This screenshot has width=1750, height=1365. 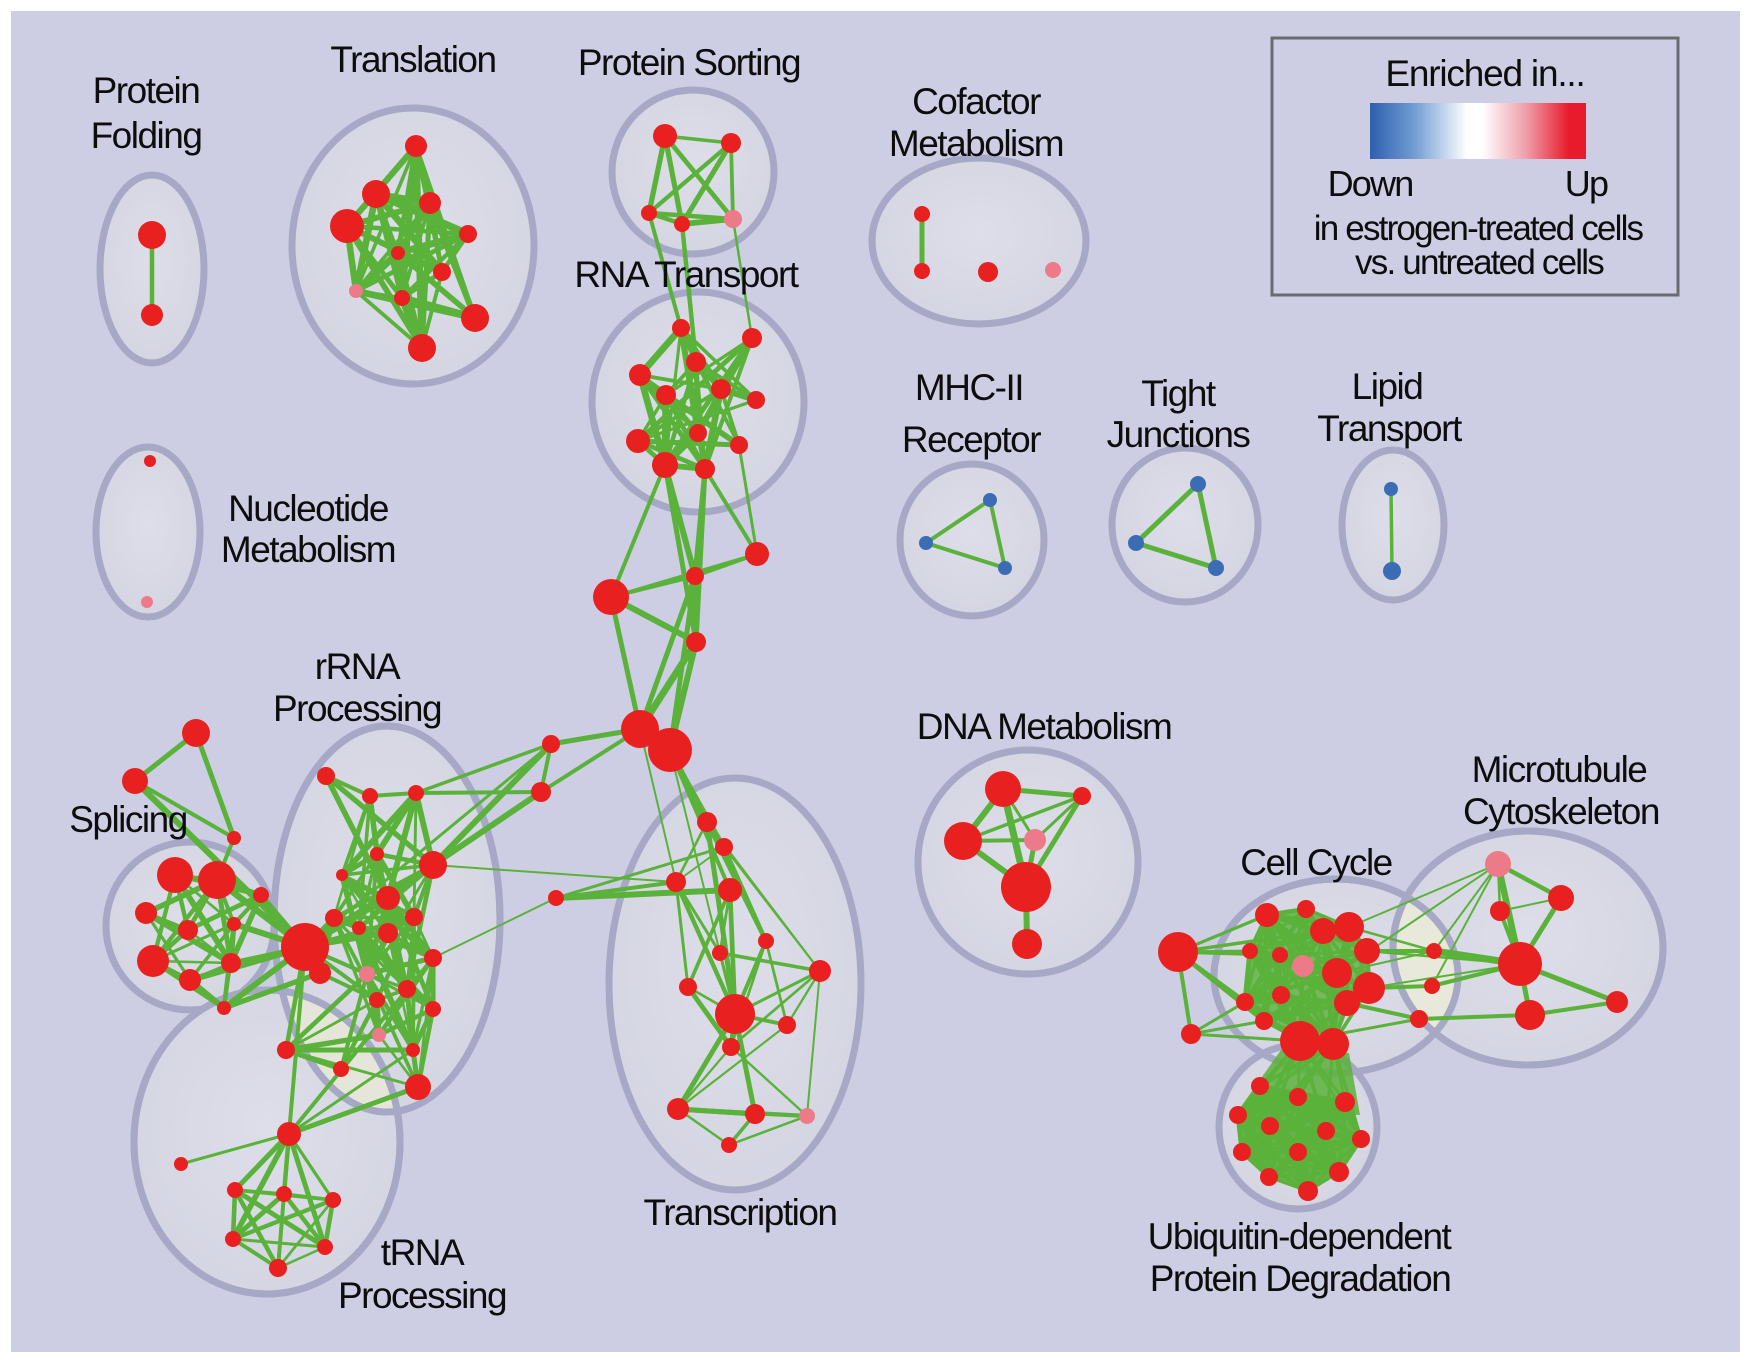 What do you see at coordinates (1300, 1236) in the screenshot?
I see `svg-text: Ubiquitin-dependent` at bounding box center [1300, 1236].